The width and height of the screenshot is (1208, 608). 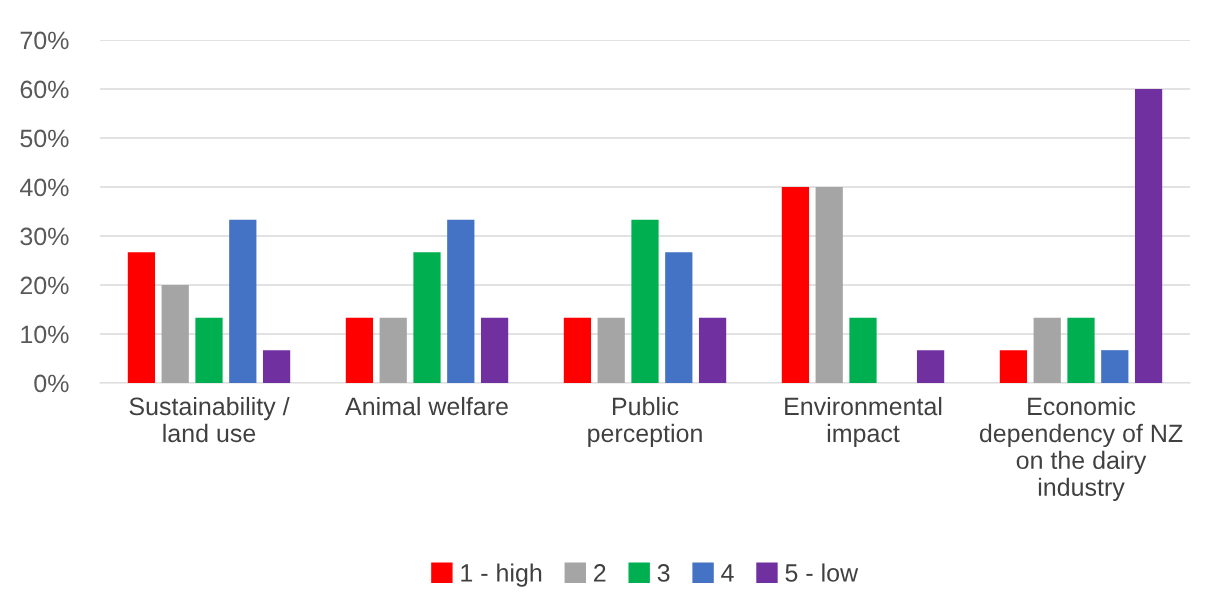 What do you see at coordinates (863, 422) in the screenshot?
I see `x-tick-label: Environmental impact` at bounding box center [863, 422].